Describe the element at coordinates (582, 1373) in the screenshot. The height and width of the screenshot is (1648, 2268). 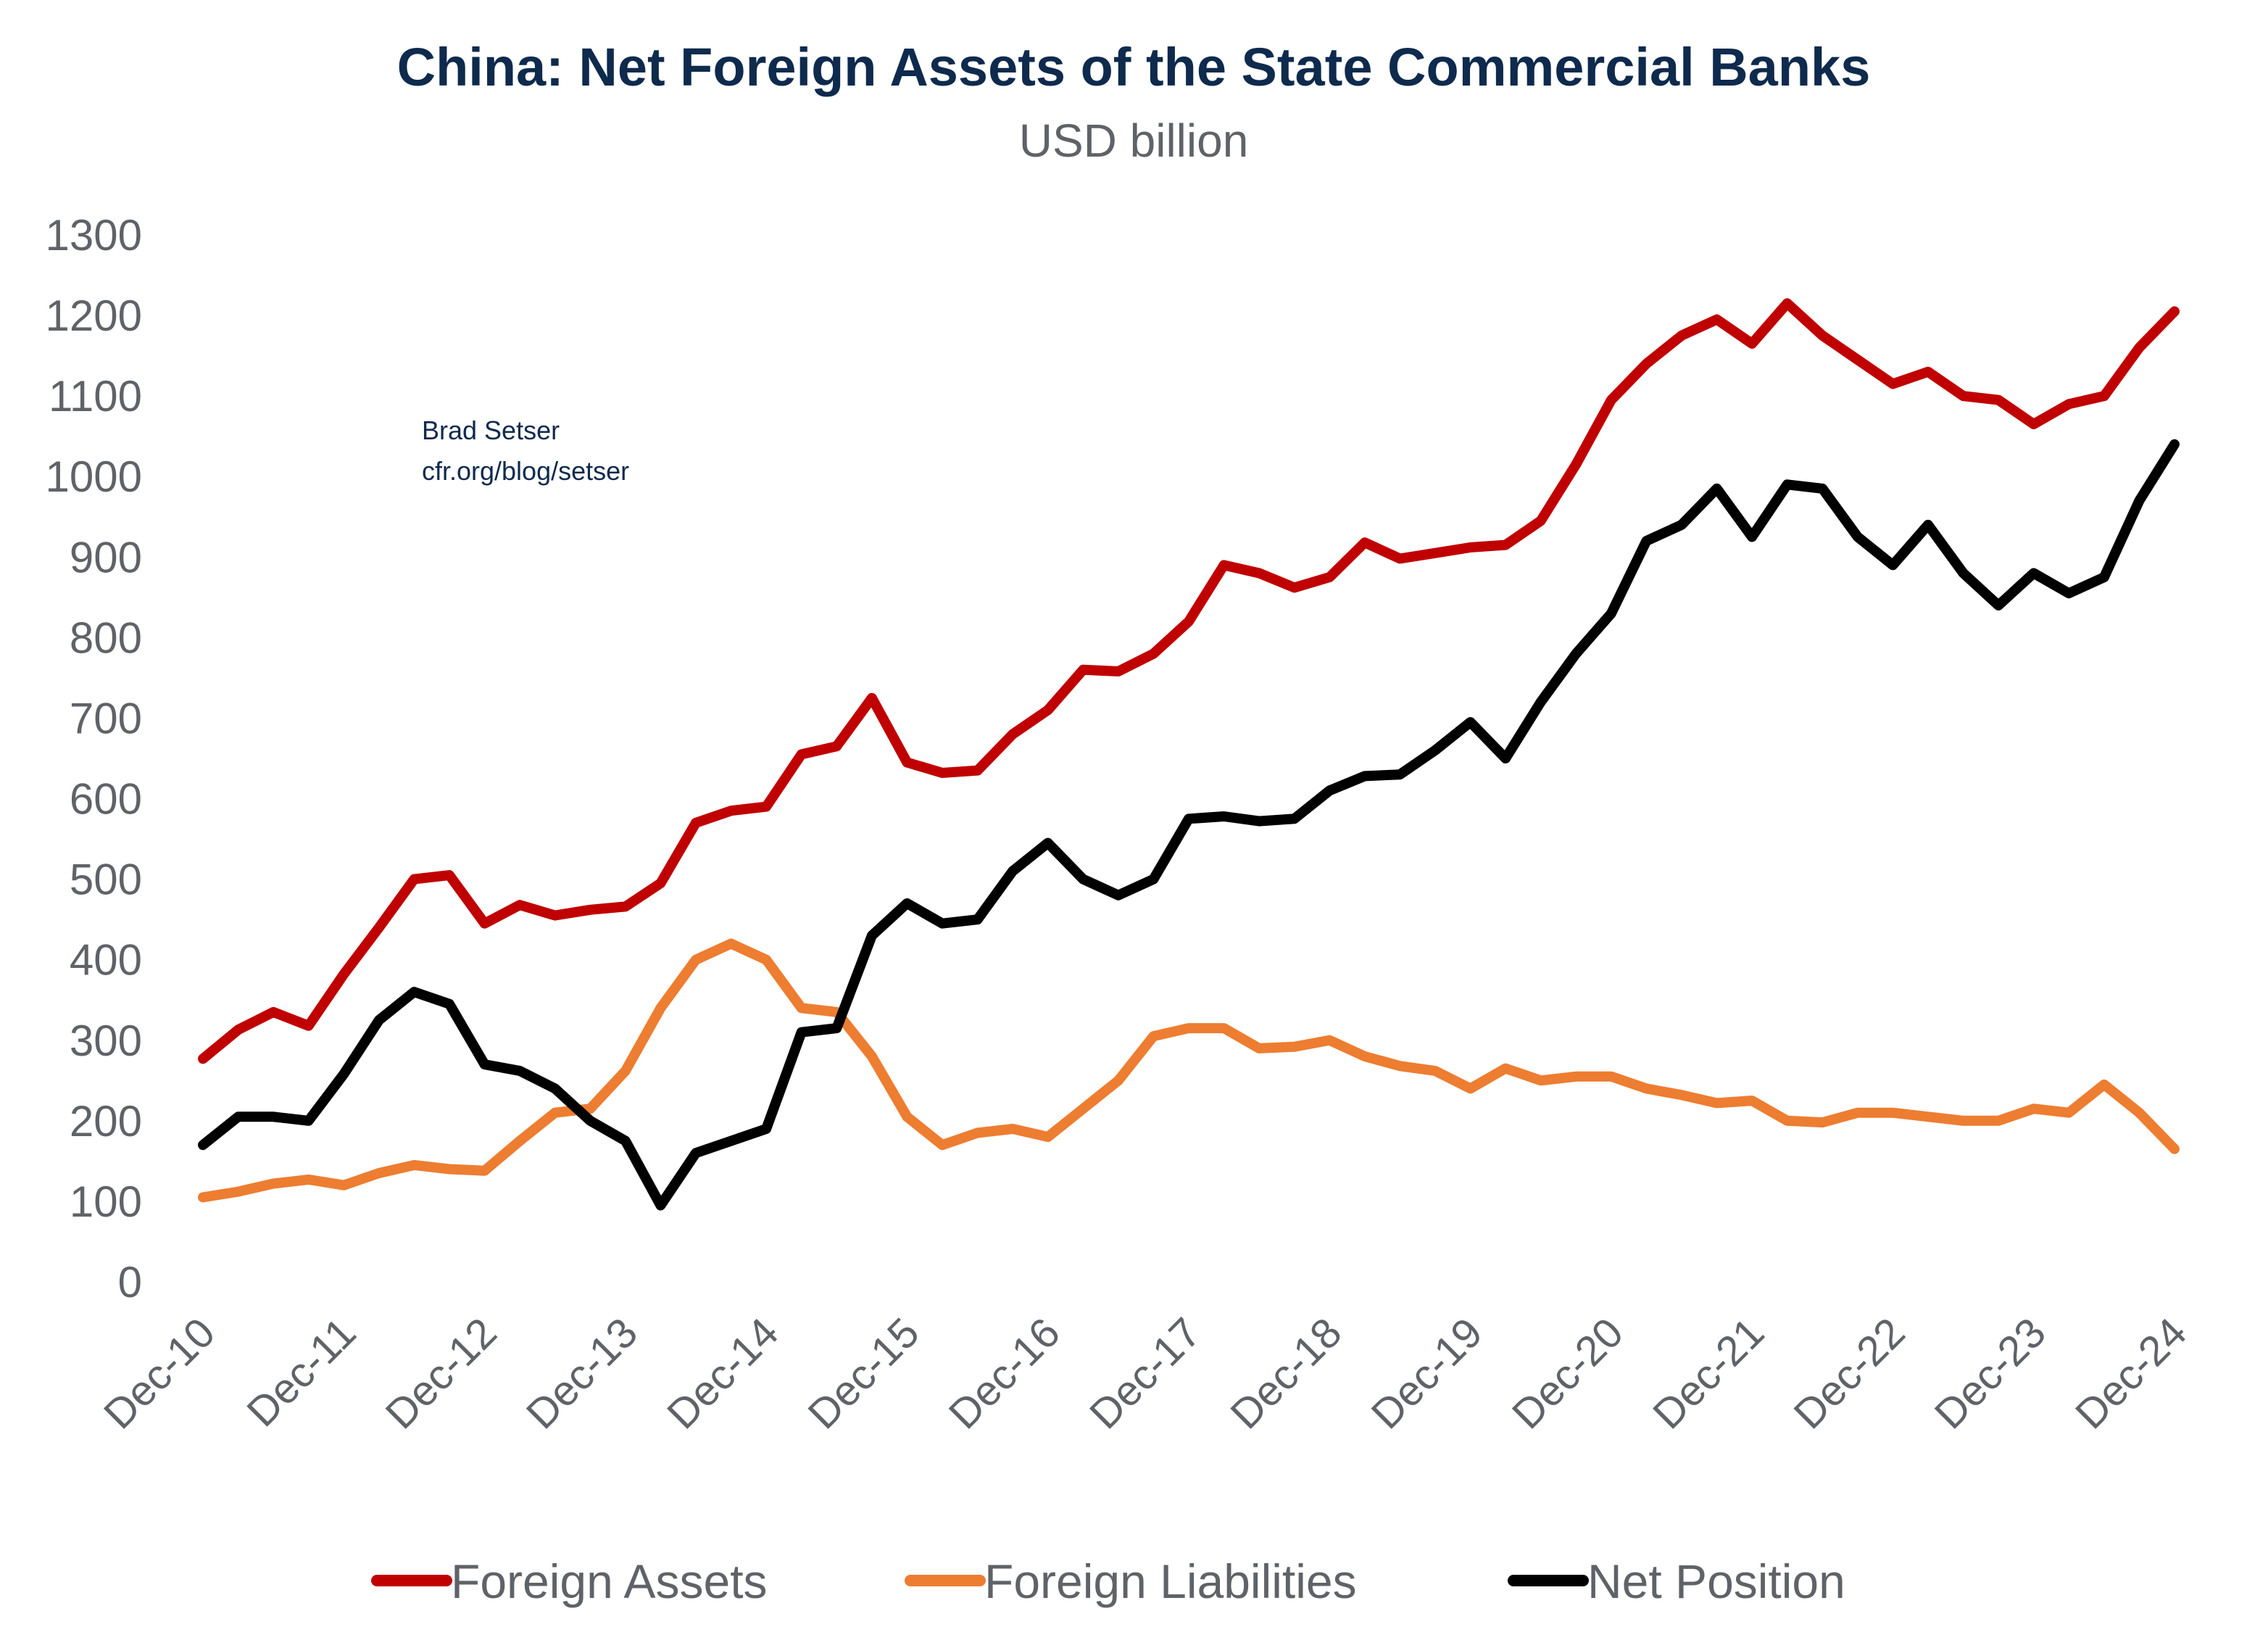
I see `x-tick-label: Dec-13` at that location.